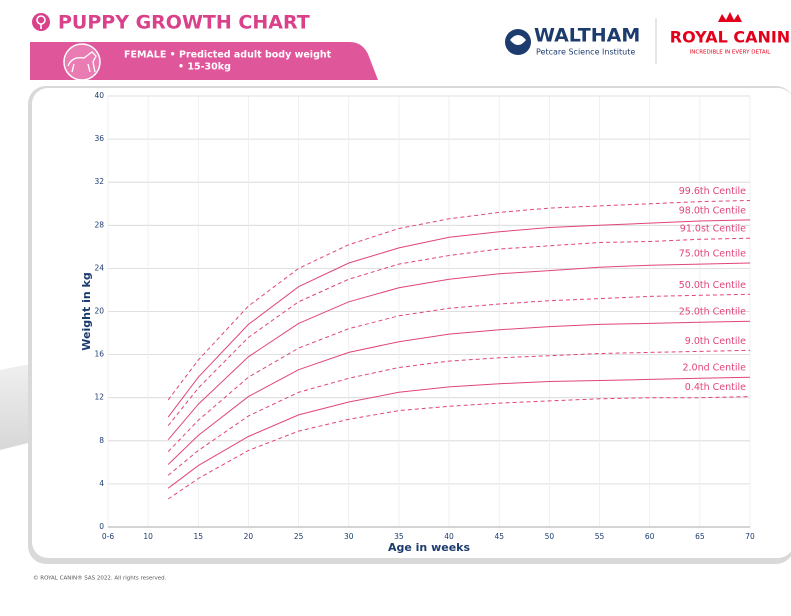 This screenshot has height=616, width=791. What do you see at coordinates (714, 368) in the screenshot?
I see `legend-label: 2.0nd Centile` at bounding box center [714, 368].